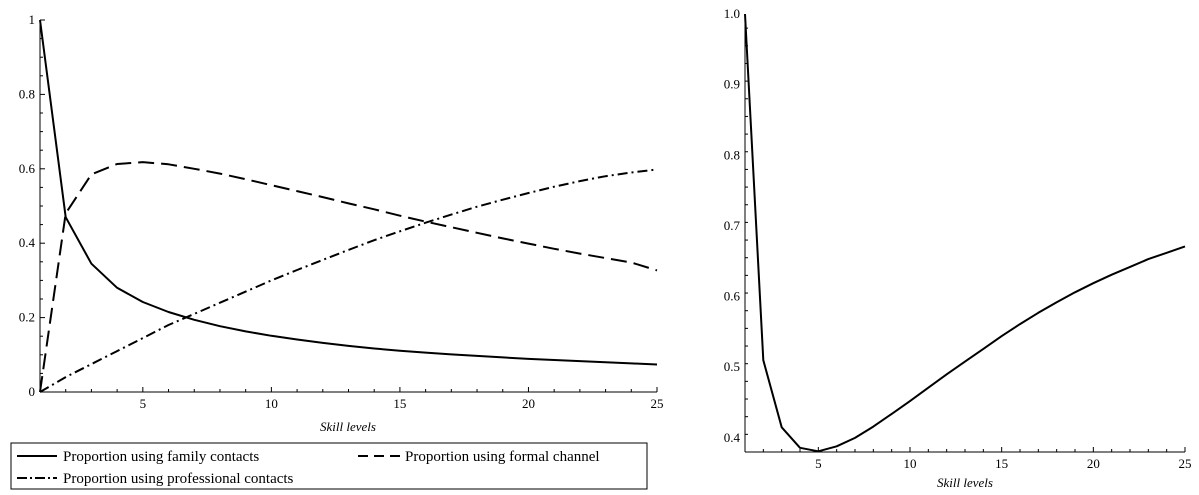  Describe the element at coordinates (348, 426) in the screenshot. I see `left-x-axis-title: Skill levels` at that location.